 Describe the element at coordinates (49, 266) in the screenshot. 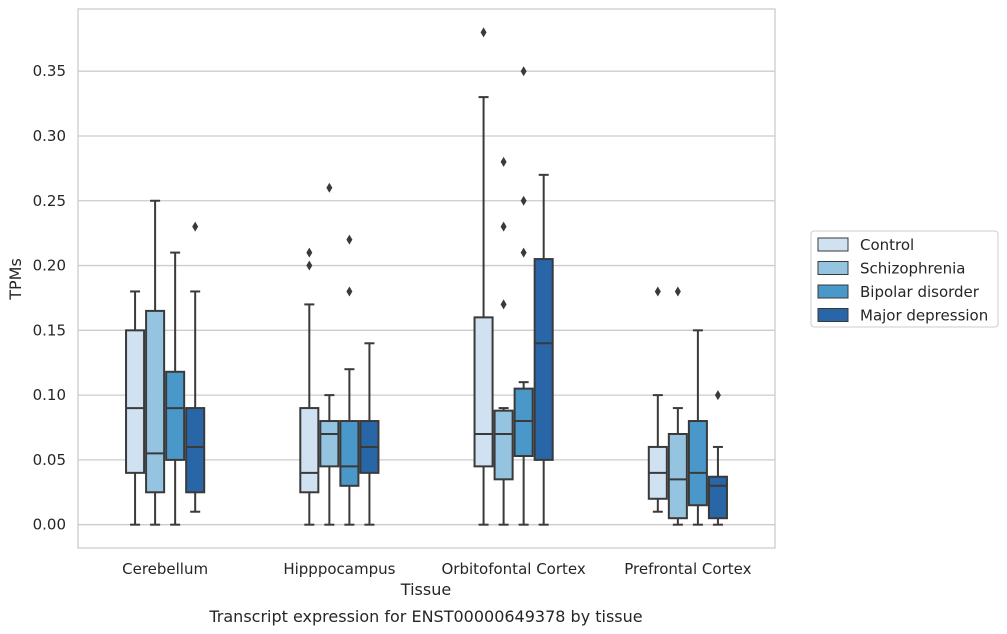

I see `y-tick-label-4: 0.20` at that location.